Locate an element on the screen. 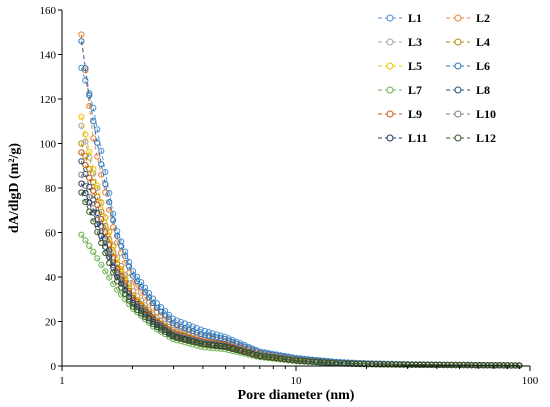 The width and height of the screenshot is (550, 407). legend-label: L5 is located at coordinates (415, 66).